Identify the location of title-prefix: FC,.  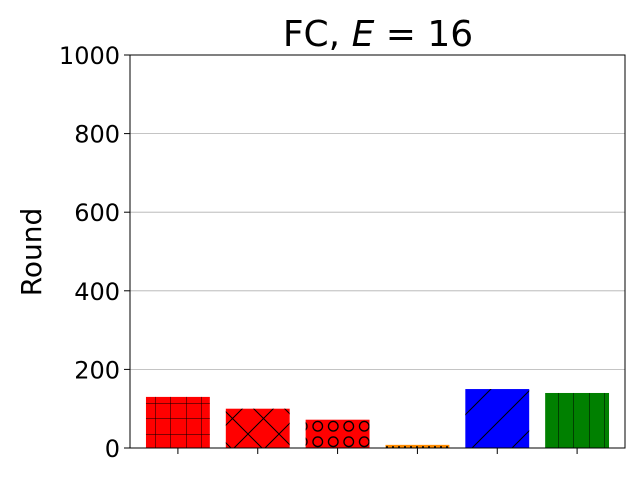
(317, 34).